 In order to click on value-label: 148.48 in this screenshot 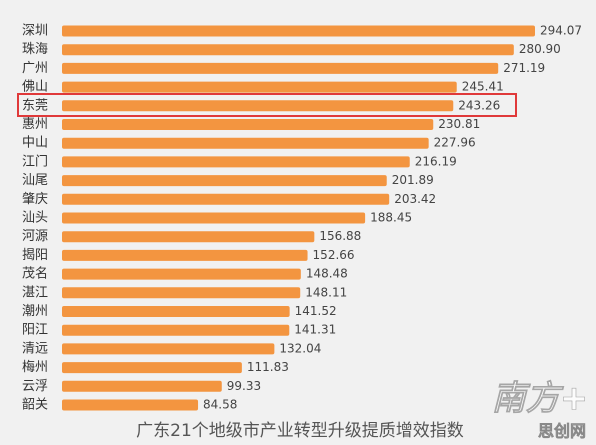, I will do `click(327, 274)`.